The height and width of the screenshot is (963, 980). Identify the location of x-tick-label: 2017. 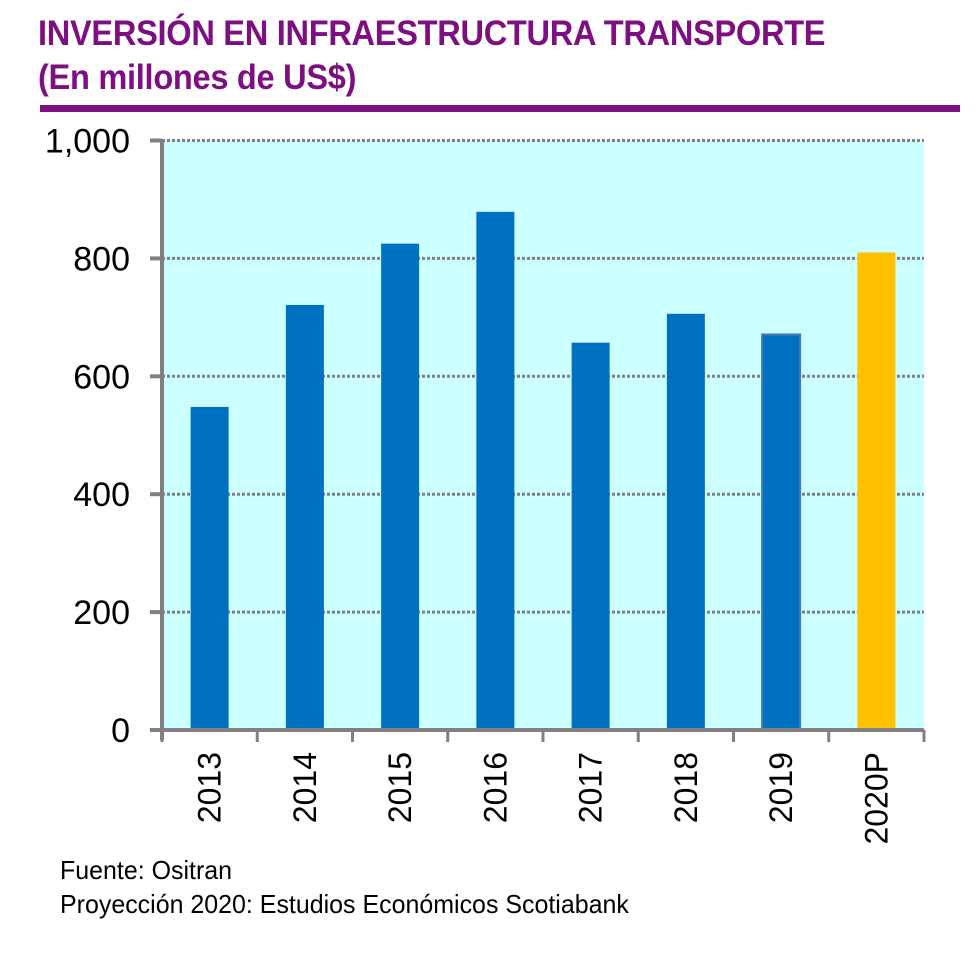
(591, 787).